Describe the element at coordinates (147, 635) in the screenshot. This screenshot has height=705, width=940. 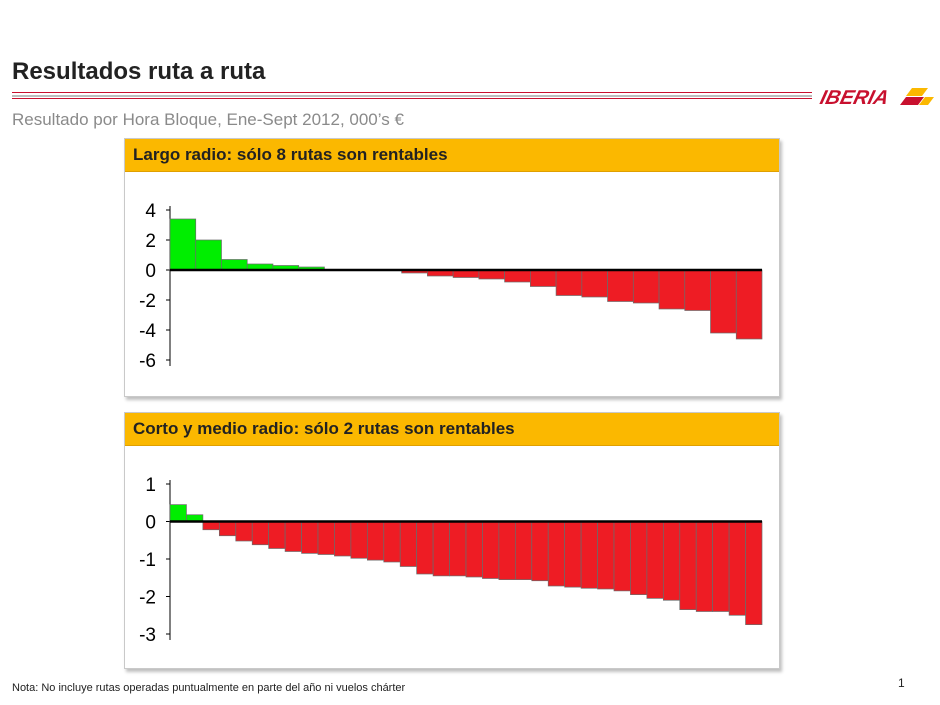
I see `y-tick-label: -3` at that location.